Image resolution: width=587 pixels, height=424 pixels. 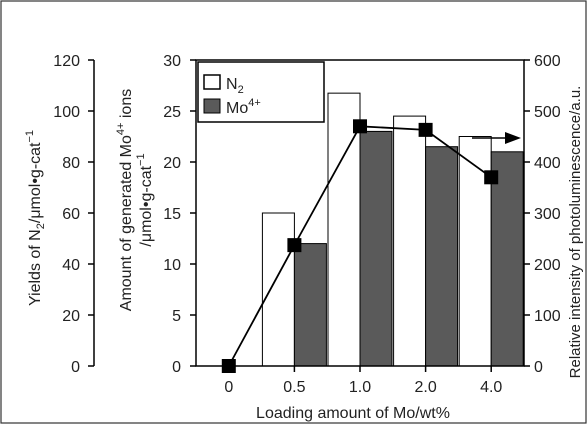 What do you see at coordinates (35, 218) in the screenshot?
I see `y-label-outer: Yields of N2/μmol•g-cat−1` at bounding box center [35, 218].